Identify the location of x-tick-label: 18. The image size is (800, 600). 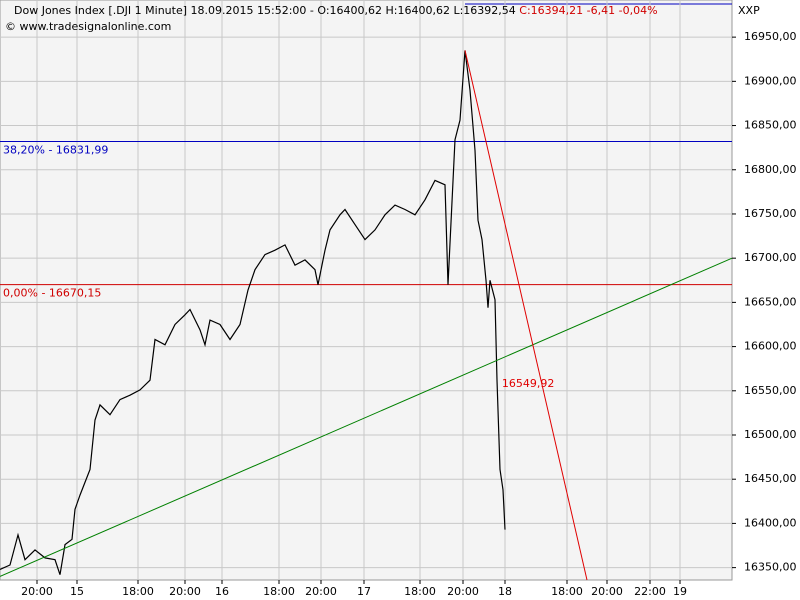
(505, 591).